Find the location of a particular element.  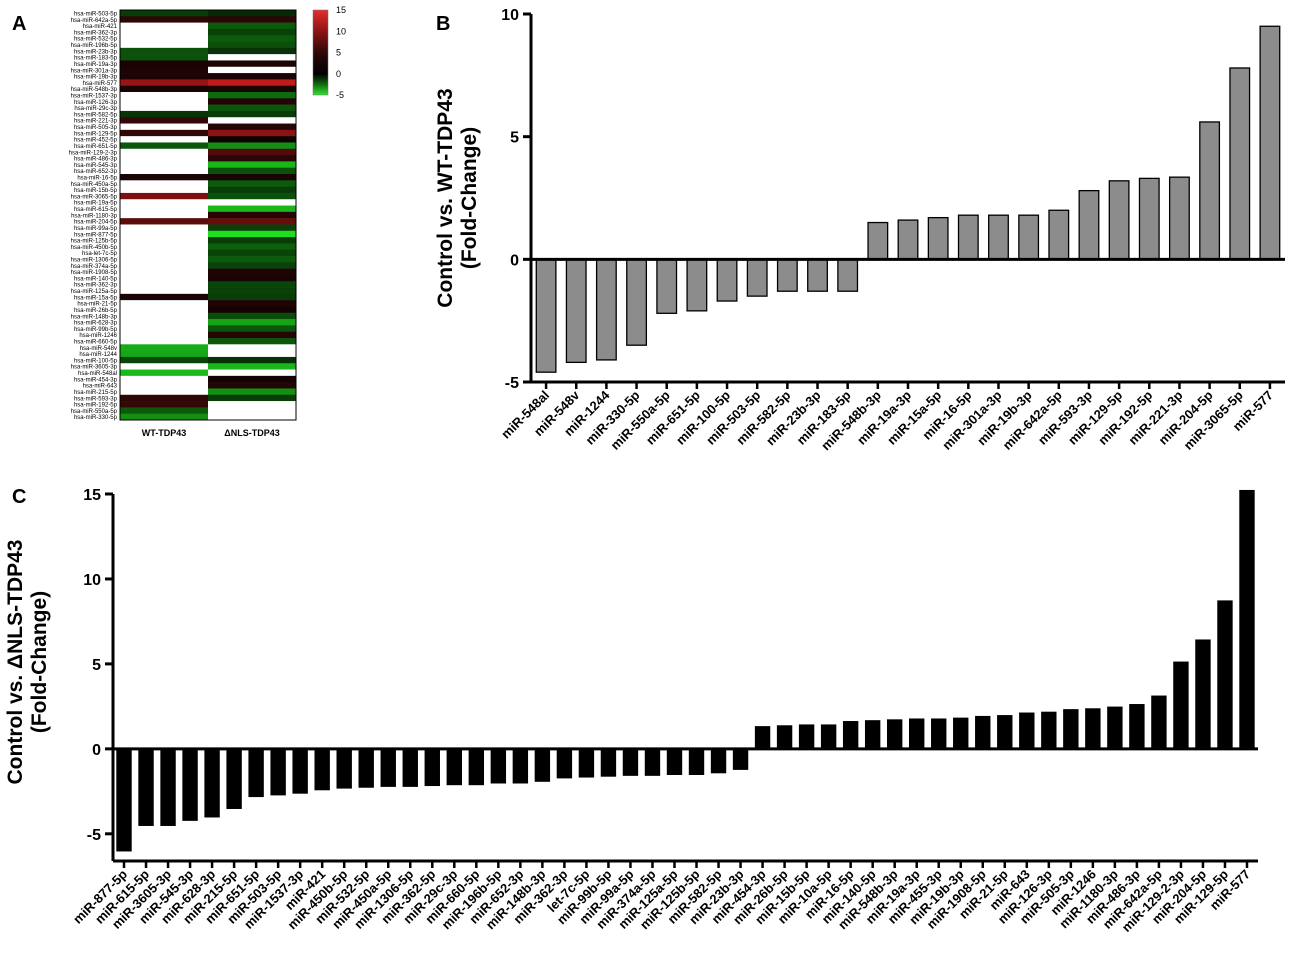

heatmap-row-label: hsa-miR-503-5p is located at coordinates (96, 15).